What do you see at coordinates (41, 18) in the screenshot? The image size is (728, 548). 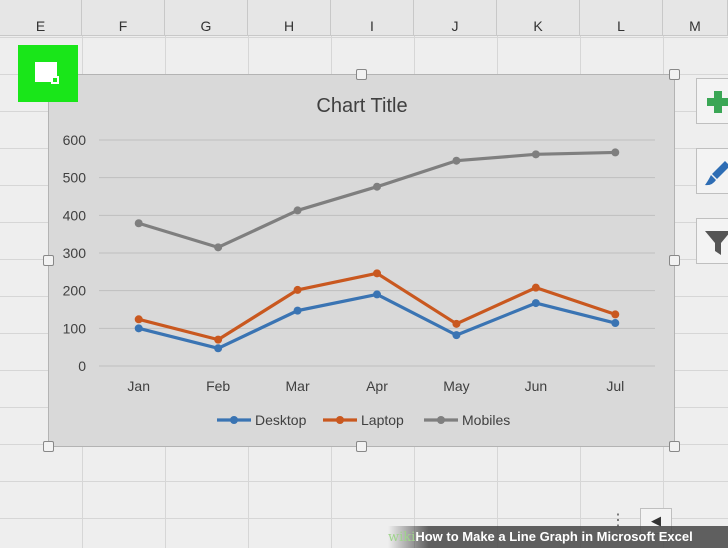 I see `column-header-e: E` at bounding box center [41, 18].